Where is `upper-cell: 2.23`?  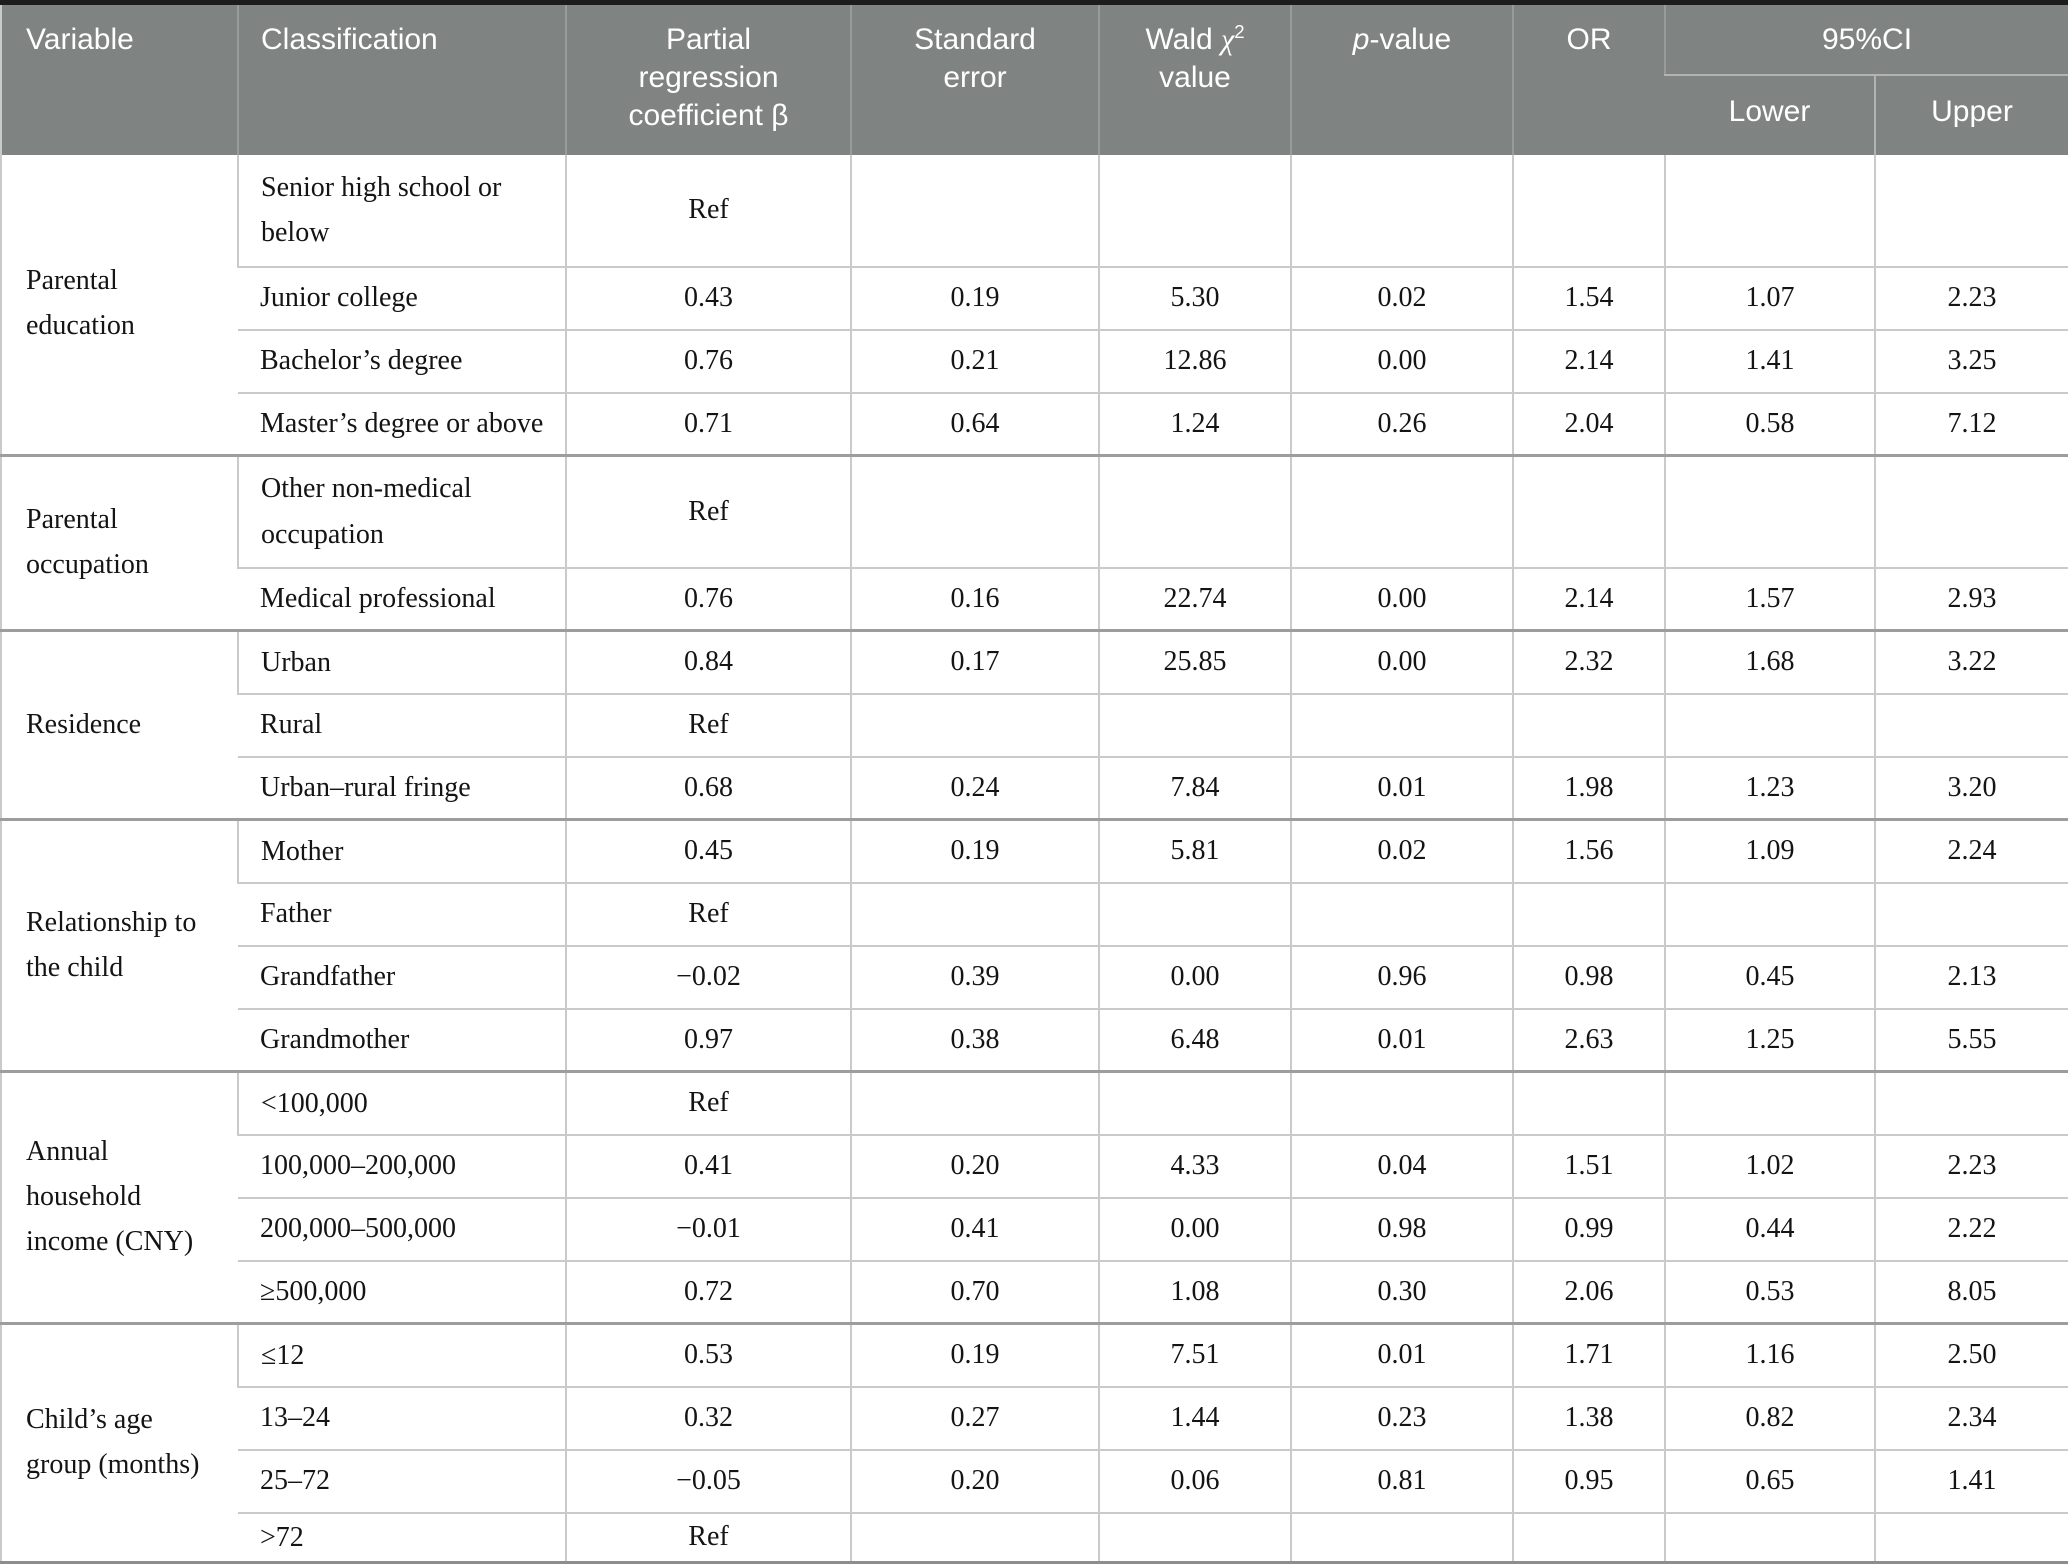
upper-cell: 2.23 is located at coordinates (1970, 297).